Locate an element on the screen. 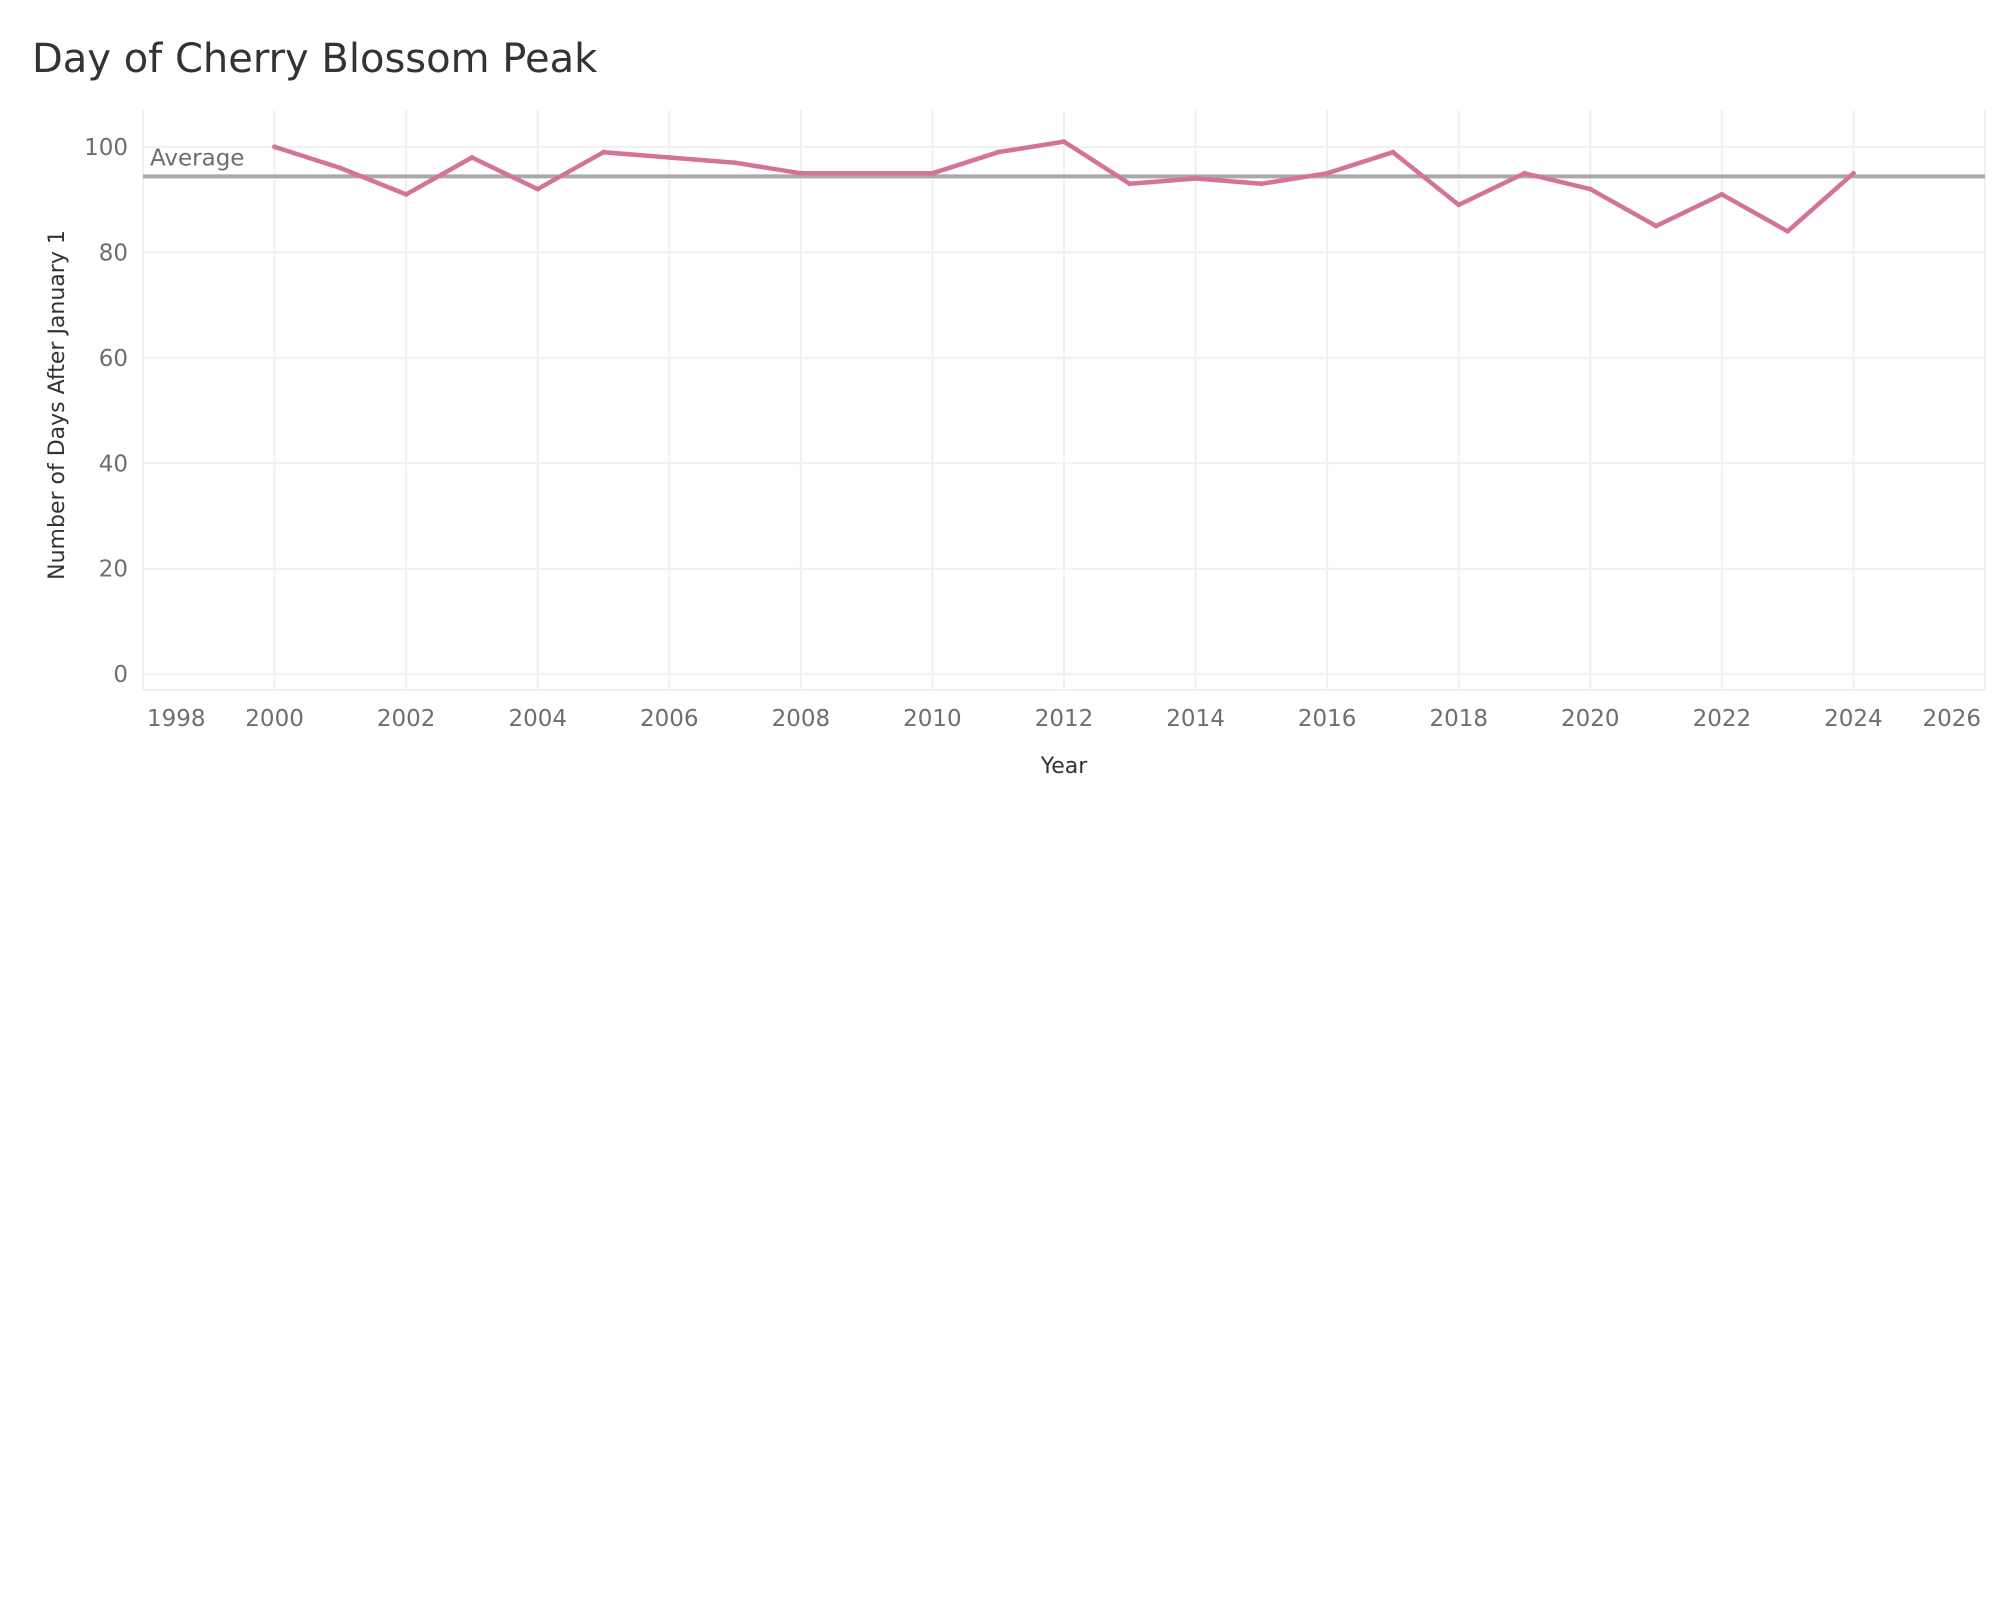 This screenshot has width=2000, height=1600. y-tick-label: 80 is located at coordinates (113, 253).